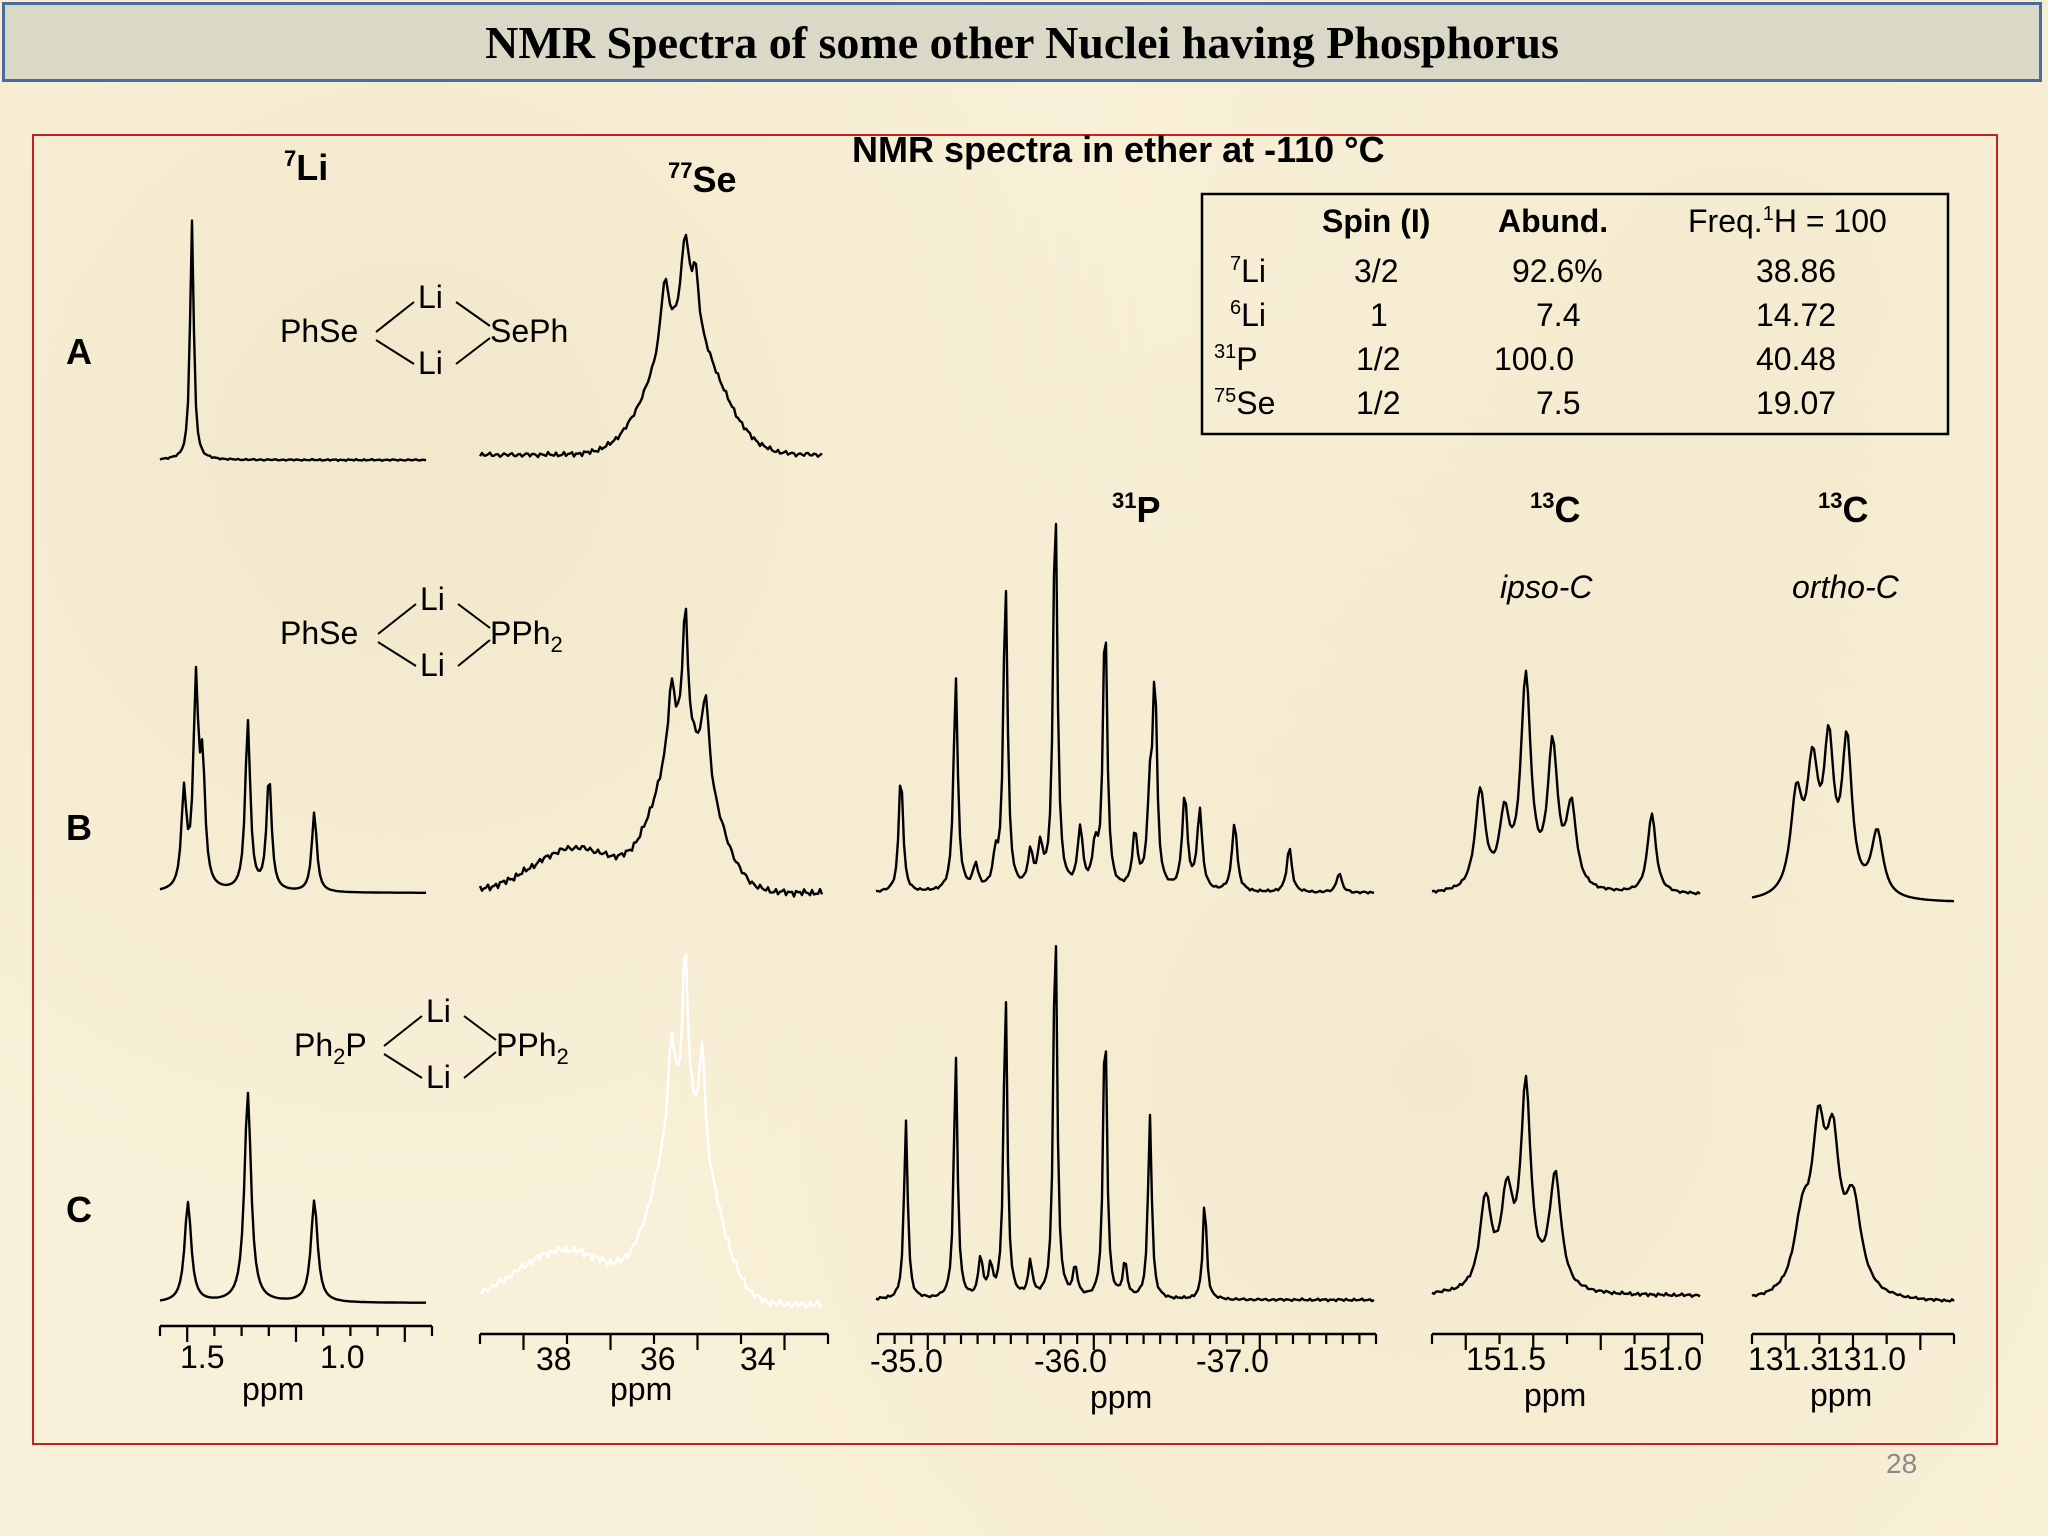  Describe the element at coordinates (79, 351) in the screenshot. I see `row-label-a: A` at that location.